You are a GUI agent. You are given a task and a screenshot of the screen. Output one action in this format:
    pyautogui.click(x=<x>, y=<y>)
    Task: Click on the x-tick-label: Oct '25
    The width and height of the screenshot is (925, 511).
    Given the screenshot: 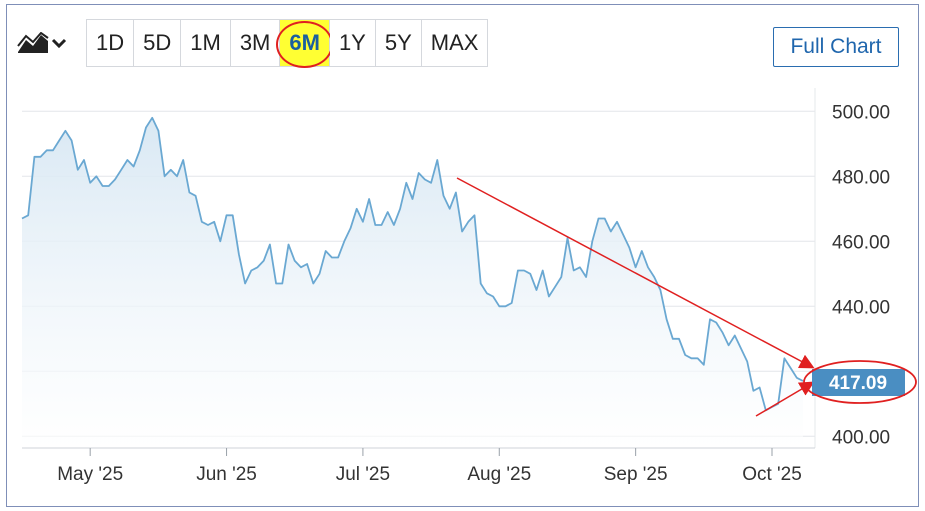 What is the action you would take?
    pyautogui.click(x=772, y=474)
    